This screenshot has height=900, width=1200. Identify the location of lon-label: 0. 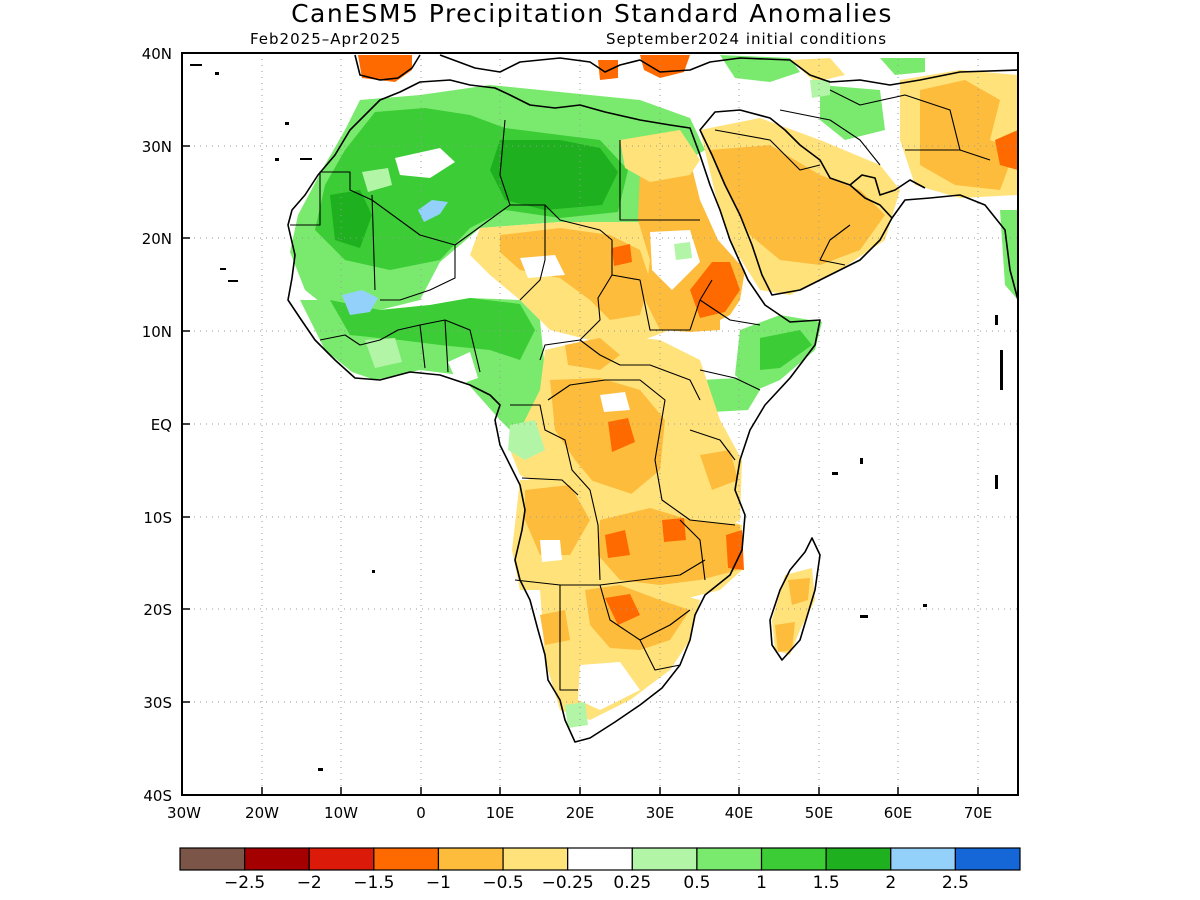
(421, 813).